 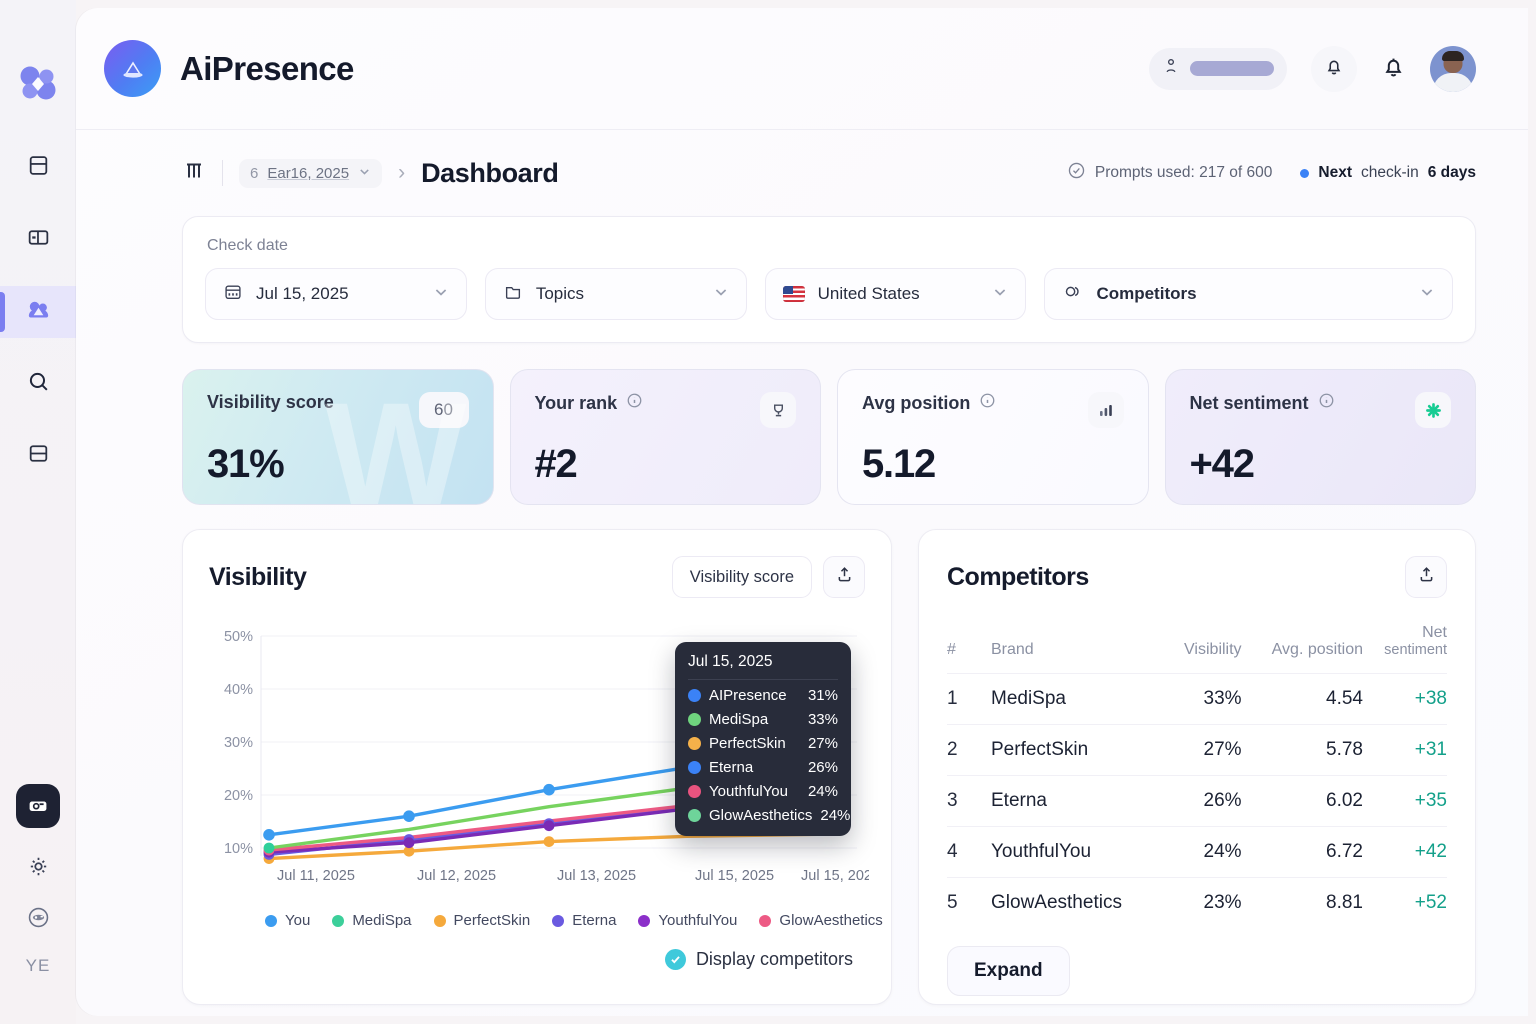 What do you see at coordinates (596, 876) in the screenshot?
I see `svg-text: Jul 13, 2025` at bounding box center [596, 876].